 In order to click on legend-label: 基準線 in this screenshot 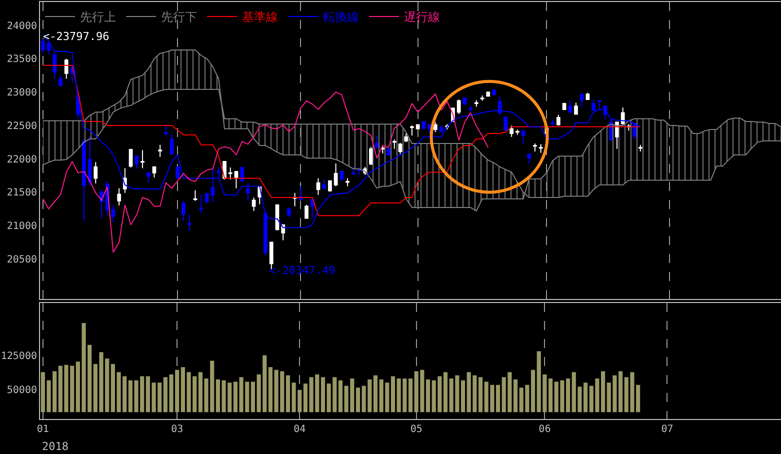, I will do `click(260, 17)`.